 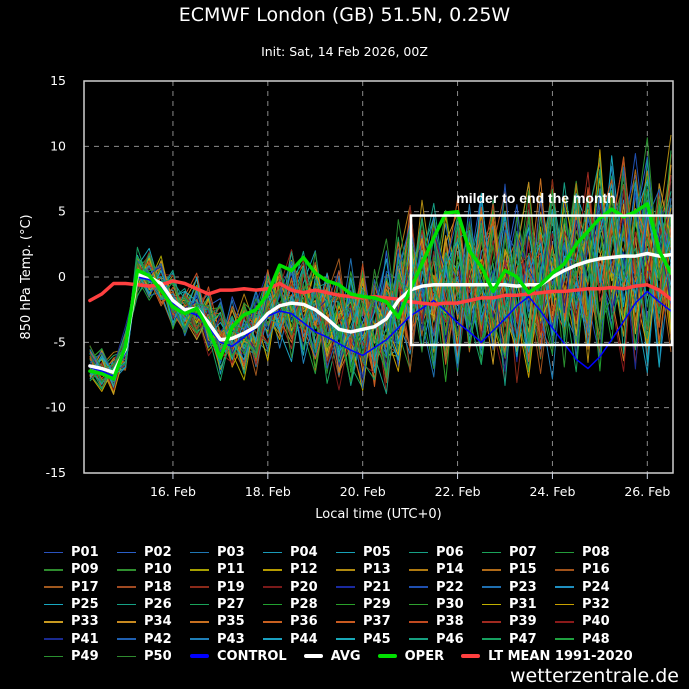 What do you see at coordinates (268, 491) in the screenshot?
I see `x-tick-label: 18. Feb` at bounding box center [268, 491].